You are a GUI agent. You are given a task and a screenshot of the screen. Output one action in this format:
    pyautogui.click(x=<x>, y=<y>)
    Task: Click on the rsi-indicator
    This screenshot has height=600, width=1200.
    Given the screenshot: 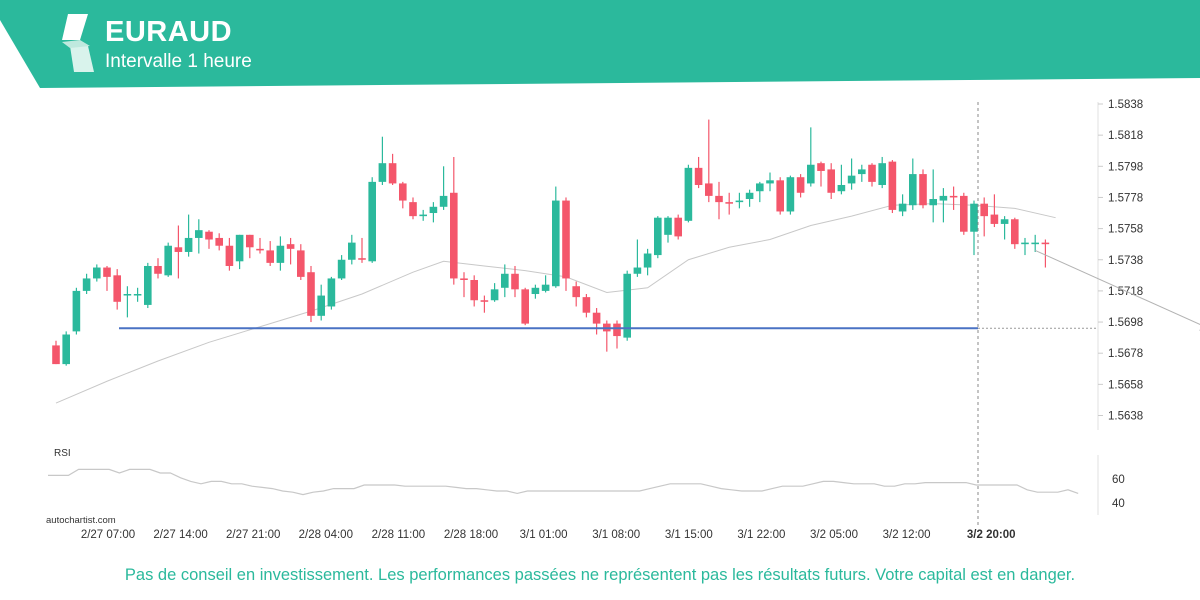 What is the action you would take?
    pyautogui.click(x=563, y=482)
    